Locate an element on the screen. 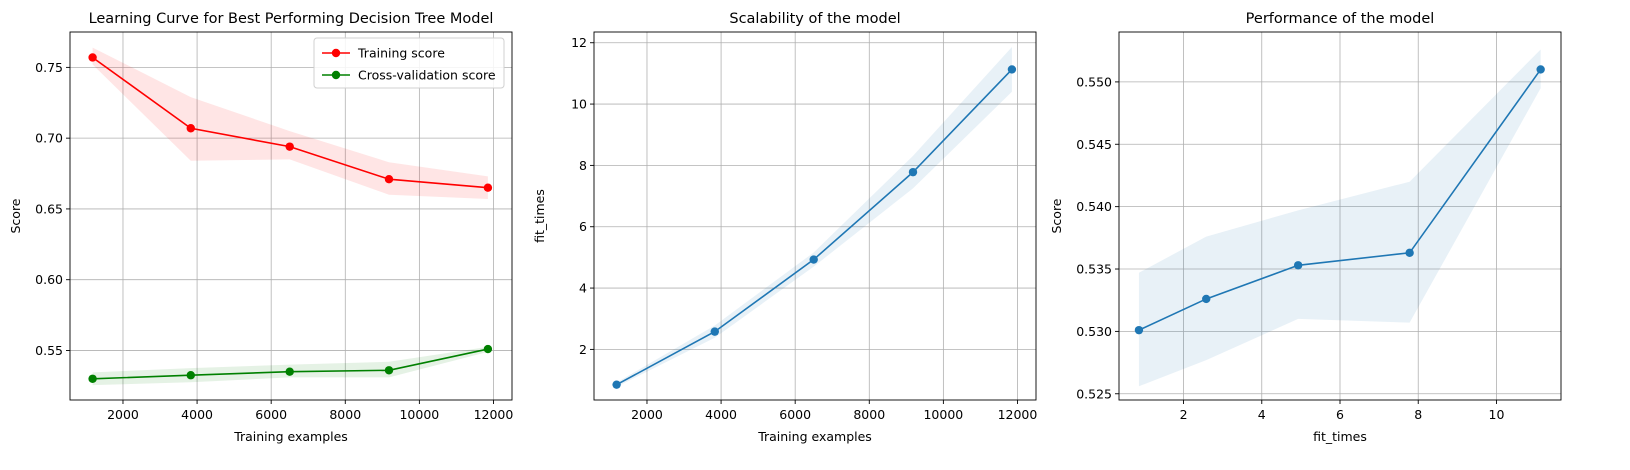 The height and width of the screenshot is (470, 1630). y-tick-label: 0.65 is located at coordinates (49, 208).